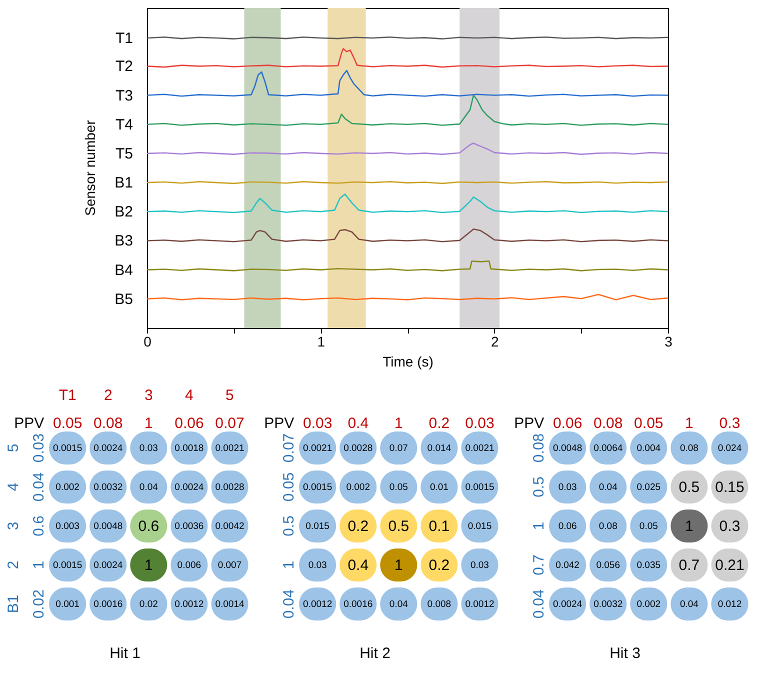 The width and height of the screenshot is (768, 678). I want to click on x-tick-label: T1, so click(67, 395).